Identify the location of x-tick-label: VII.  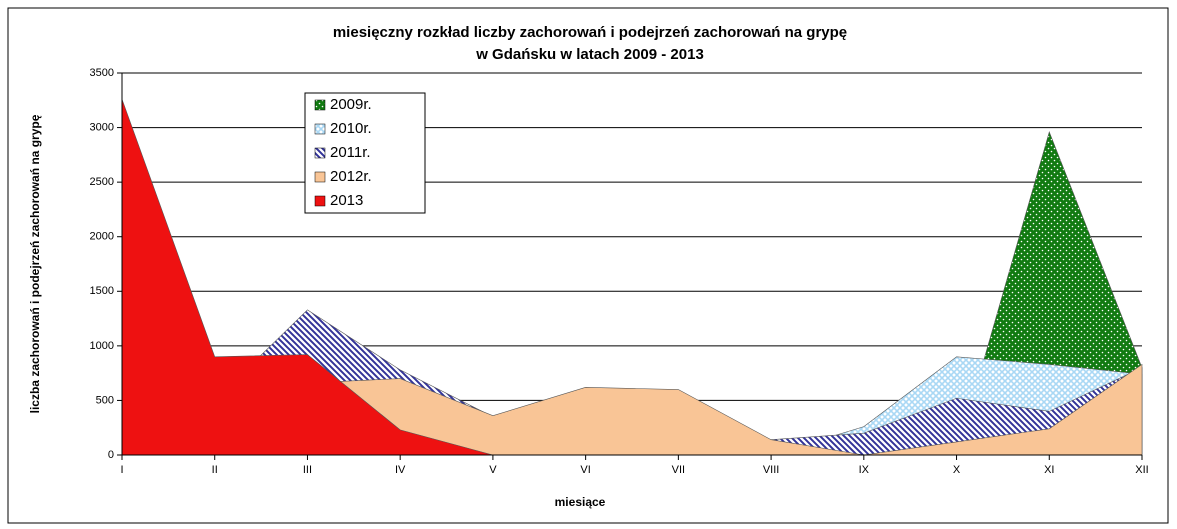
(678, 470).